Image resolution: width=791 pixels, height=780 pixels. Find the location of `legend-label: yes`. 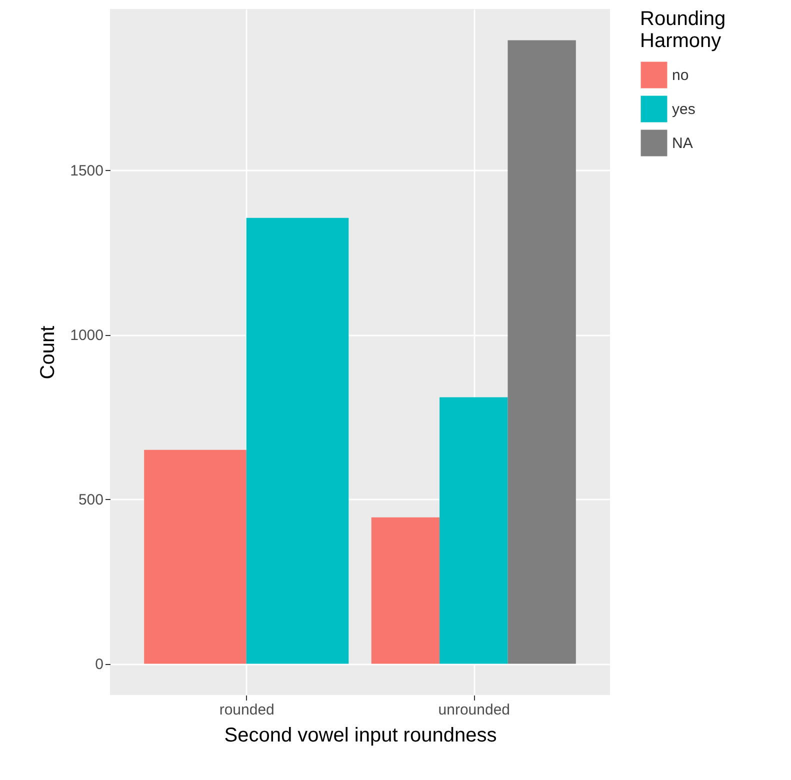

legend-label: yes is located at coordinates (684, 109).